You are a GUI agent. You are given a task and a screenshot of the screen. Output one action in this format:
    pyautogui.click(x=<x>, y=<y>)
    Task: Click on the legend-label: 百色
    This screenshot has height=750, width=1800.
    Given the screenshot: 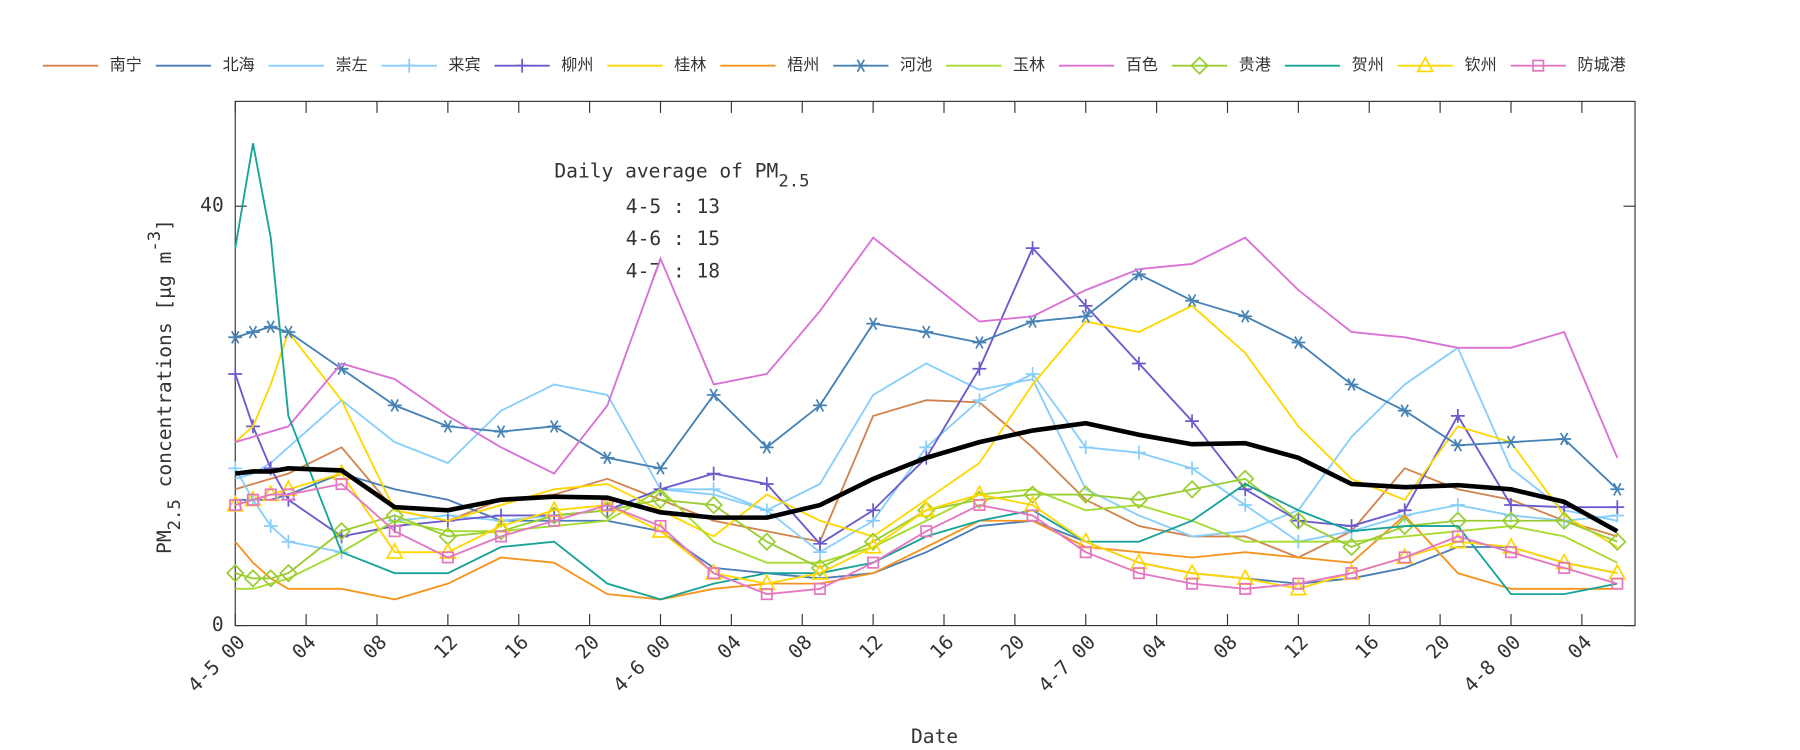 What is the action you would take?
    pyautogui.click(x=1142, y=64)
    